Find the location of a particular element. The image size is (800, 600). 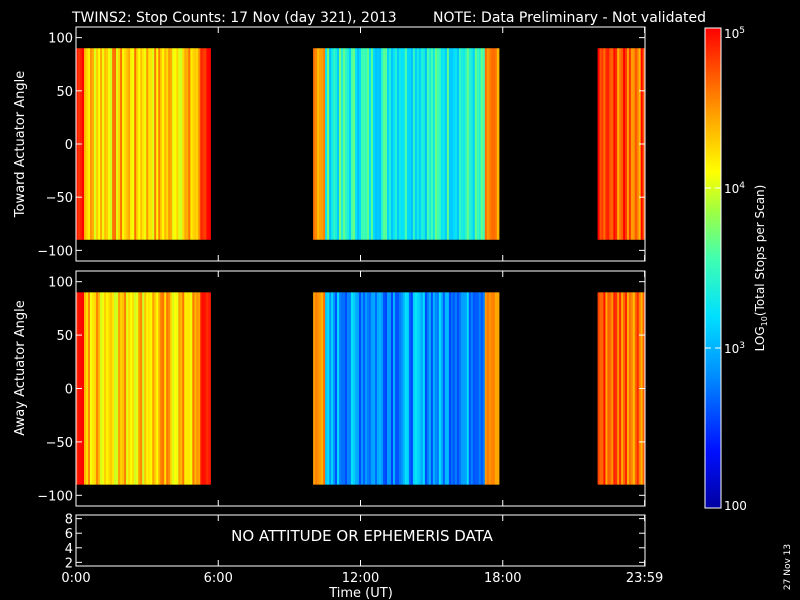

heatmap-segment is located at coordinates (621, 144).